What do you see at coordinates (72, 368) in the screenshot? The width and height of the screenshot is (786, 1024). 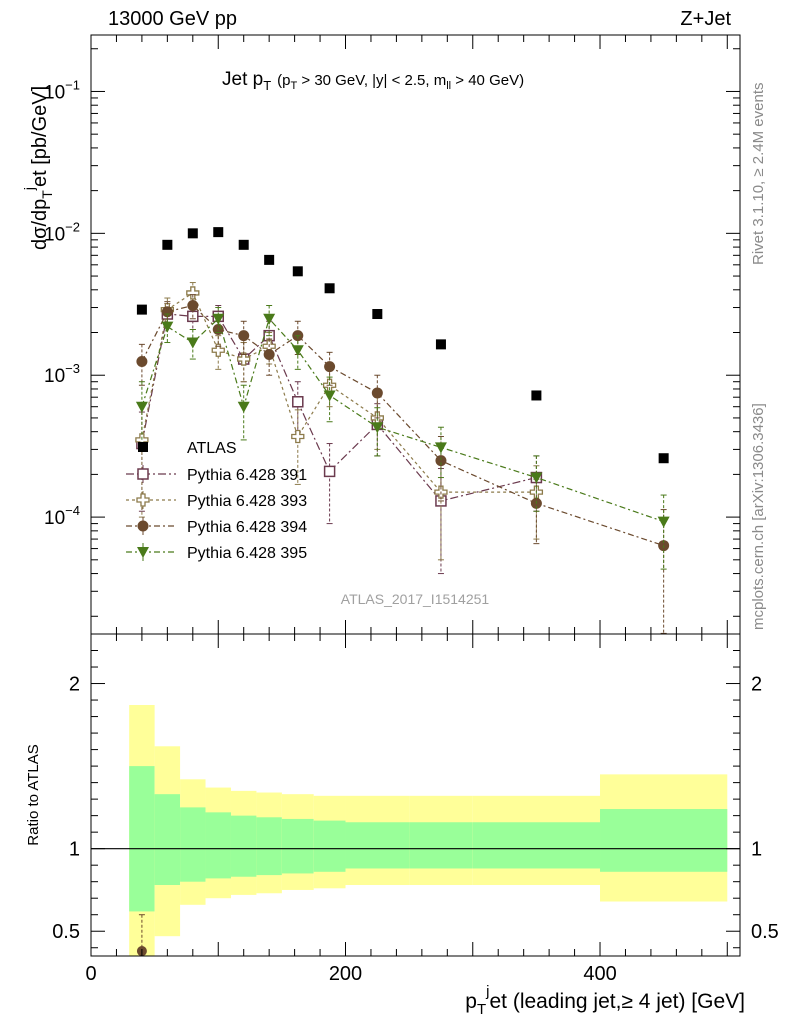 I see `y-tick-exp: −3` at bounding box center [72, 368].